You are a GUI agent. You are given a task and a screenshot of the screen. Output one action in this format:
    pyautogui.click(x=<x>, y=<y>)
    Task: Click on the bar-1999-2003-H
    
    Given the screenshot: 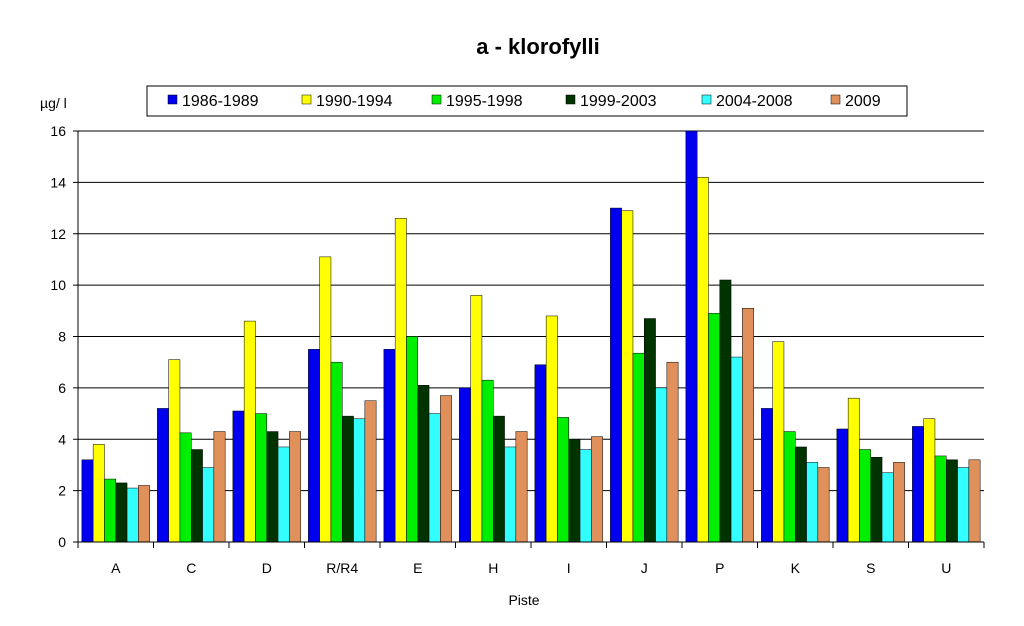 What is the action you would take?
    pyautogui.click(x=499, y=479)
    